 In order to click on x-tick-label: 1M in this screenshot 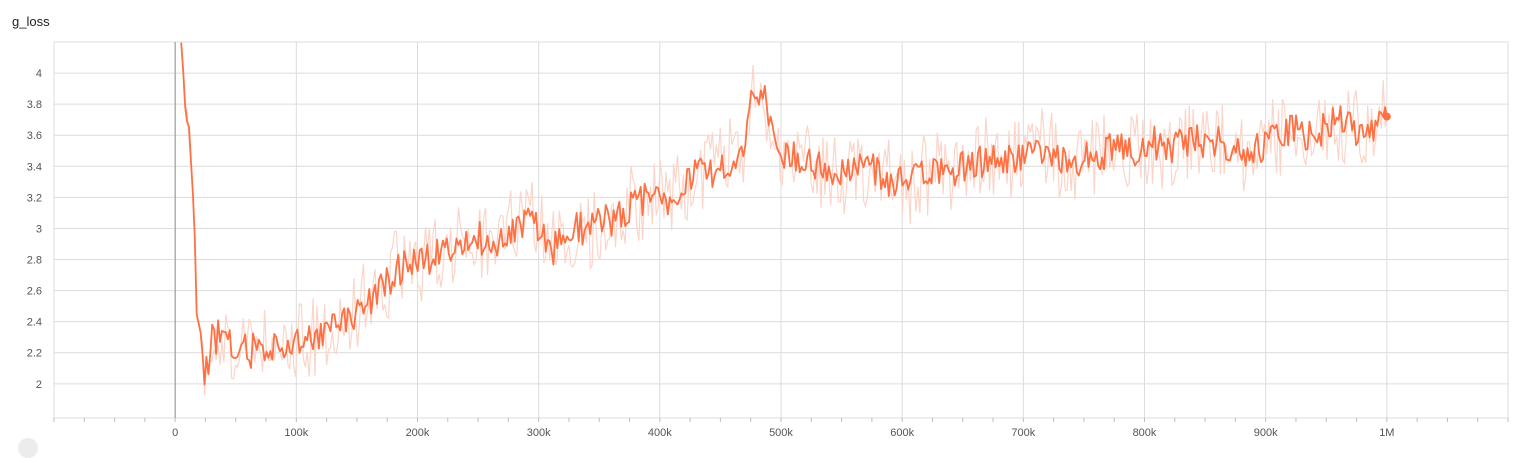, I will do `click(1386, 433)`.